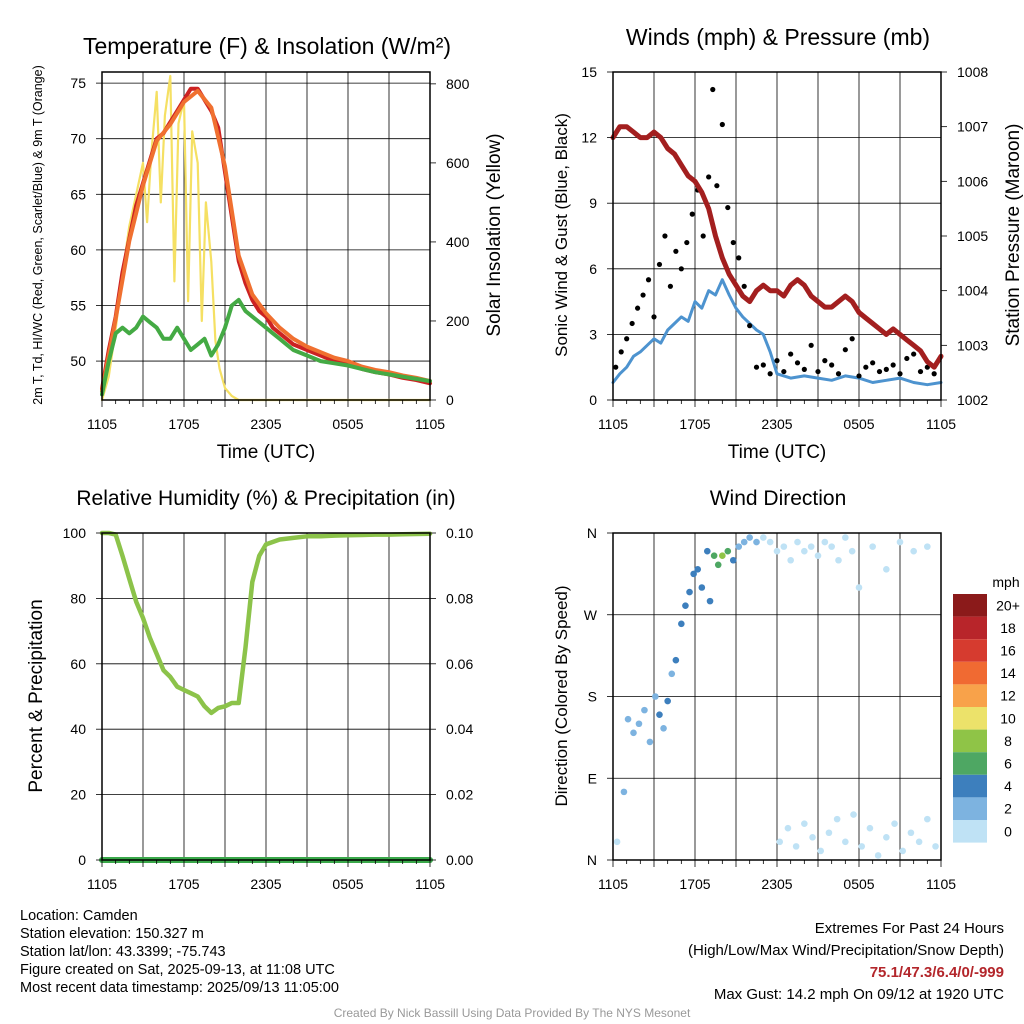 This screenshot has height=1024, width=1024. I want to click on y2-tick-label: 0, so click(450, 400).